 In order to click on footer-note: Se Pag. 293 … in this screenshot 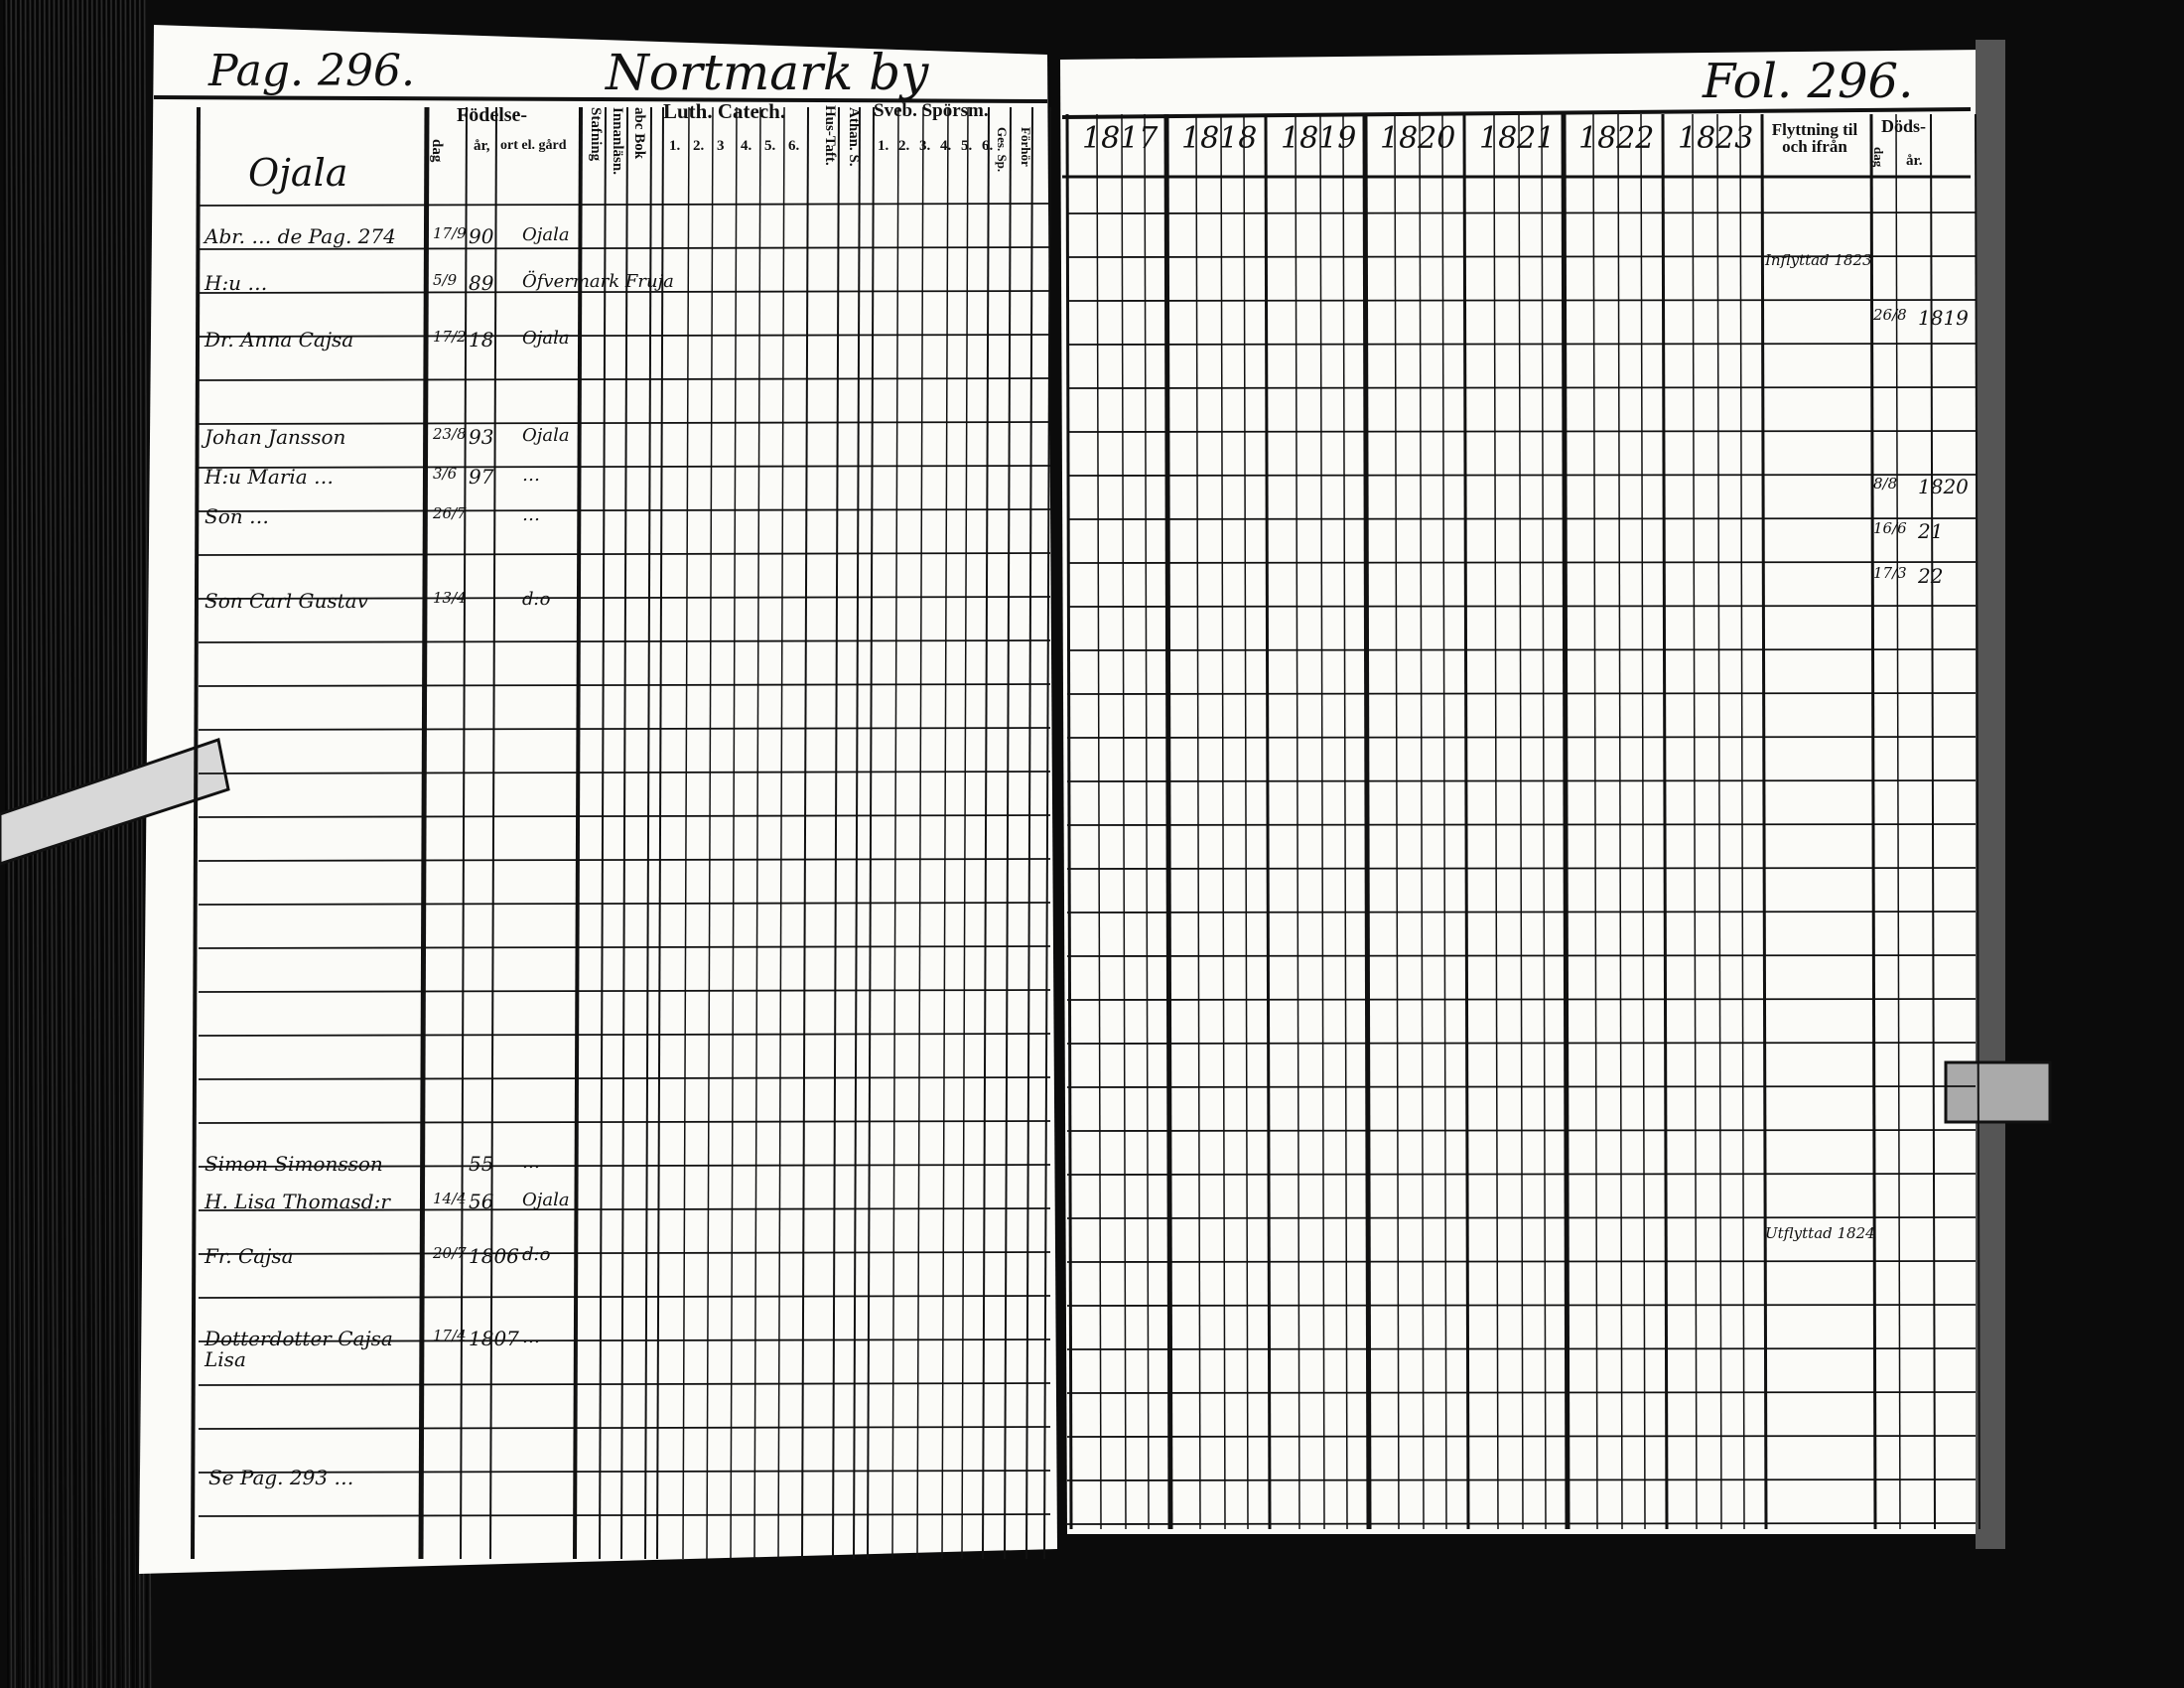, I will do `click(281, 1477)`.